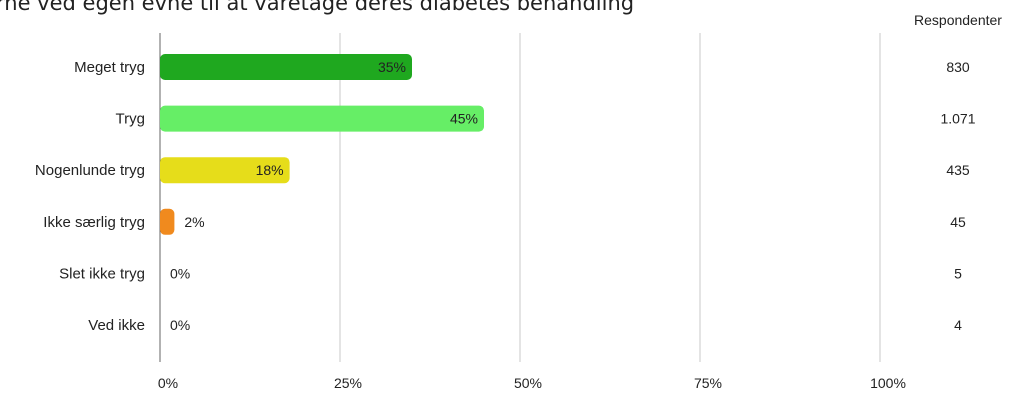 The height and width of the screenshot is (394, 1029). Describe the element at coordinates (708, 383) in the screenshot. I see `x-tick-label: 75%` at that location.